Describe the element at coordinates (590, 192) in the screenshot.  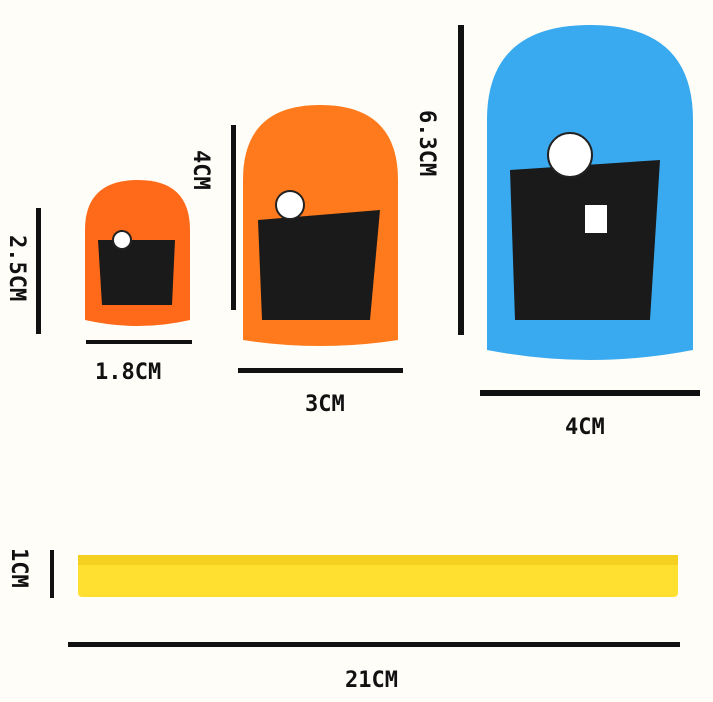
I see `large-cup` at that location.